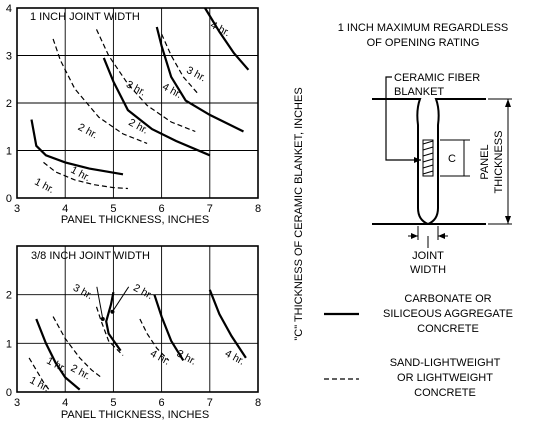 Image resolution: width=533 pixels, height=423 pixels. What do you see at coordinates (137, 341) in the screenshot?
I see `chart-2-curves` at bounding box center [137, 341].